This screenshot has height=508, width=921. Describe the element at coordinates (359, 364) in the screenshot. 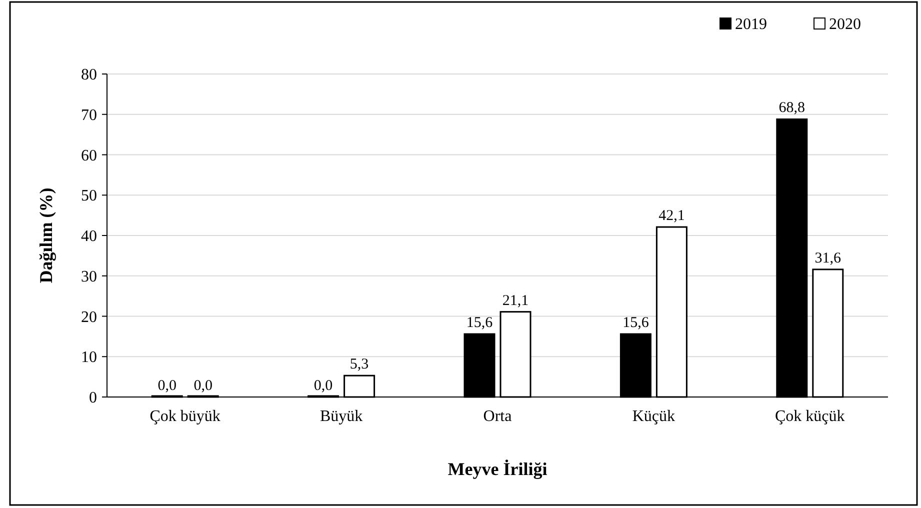

I see `data-label: 5,3` at that location.